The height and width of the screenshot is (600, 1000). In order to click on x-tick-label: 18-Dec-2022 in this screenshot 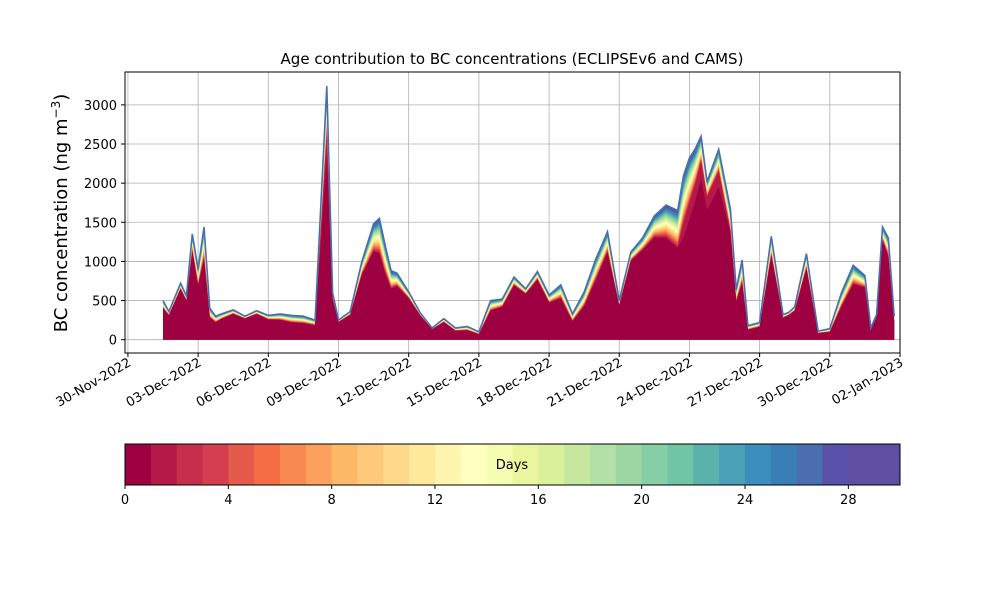, I will do `click(515, 382)`.